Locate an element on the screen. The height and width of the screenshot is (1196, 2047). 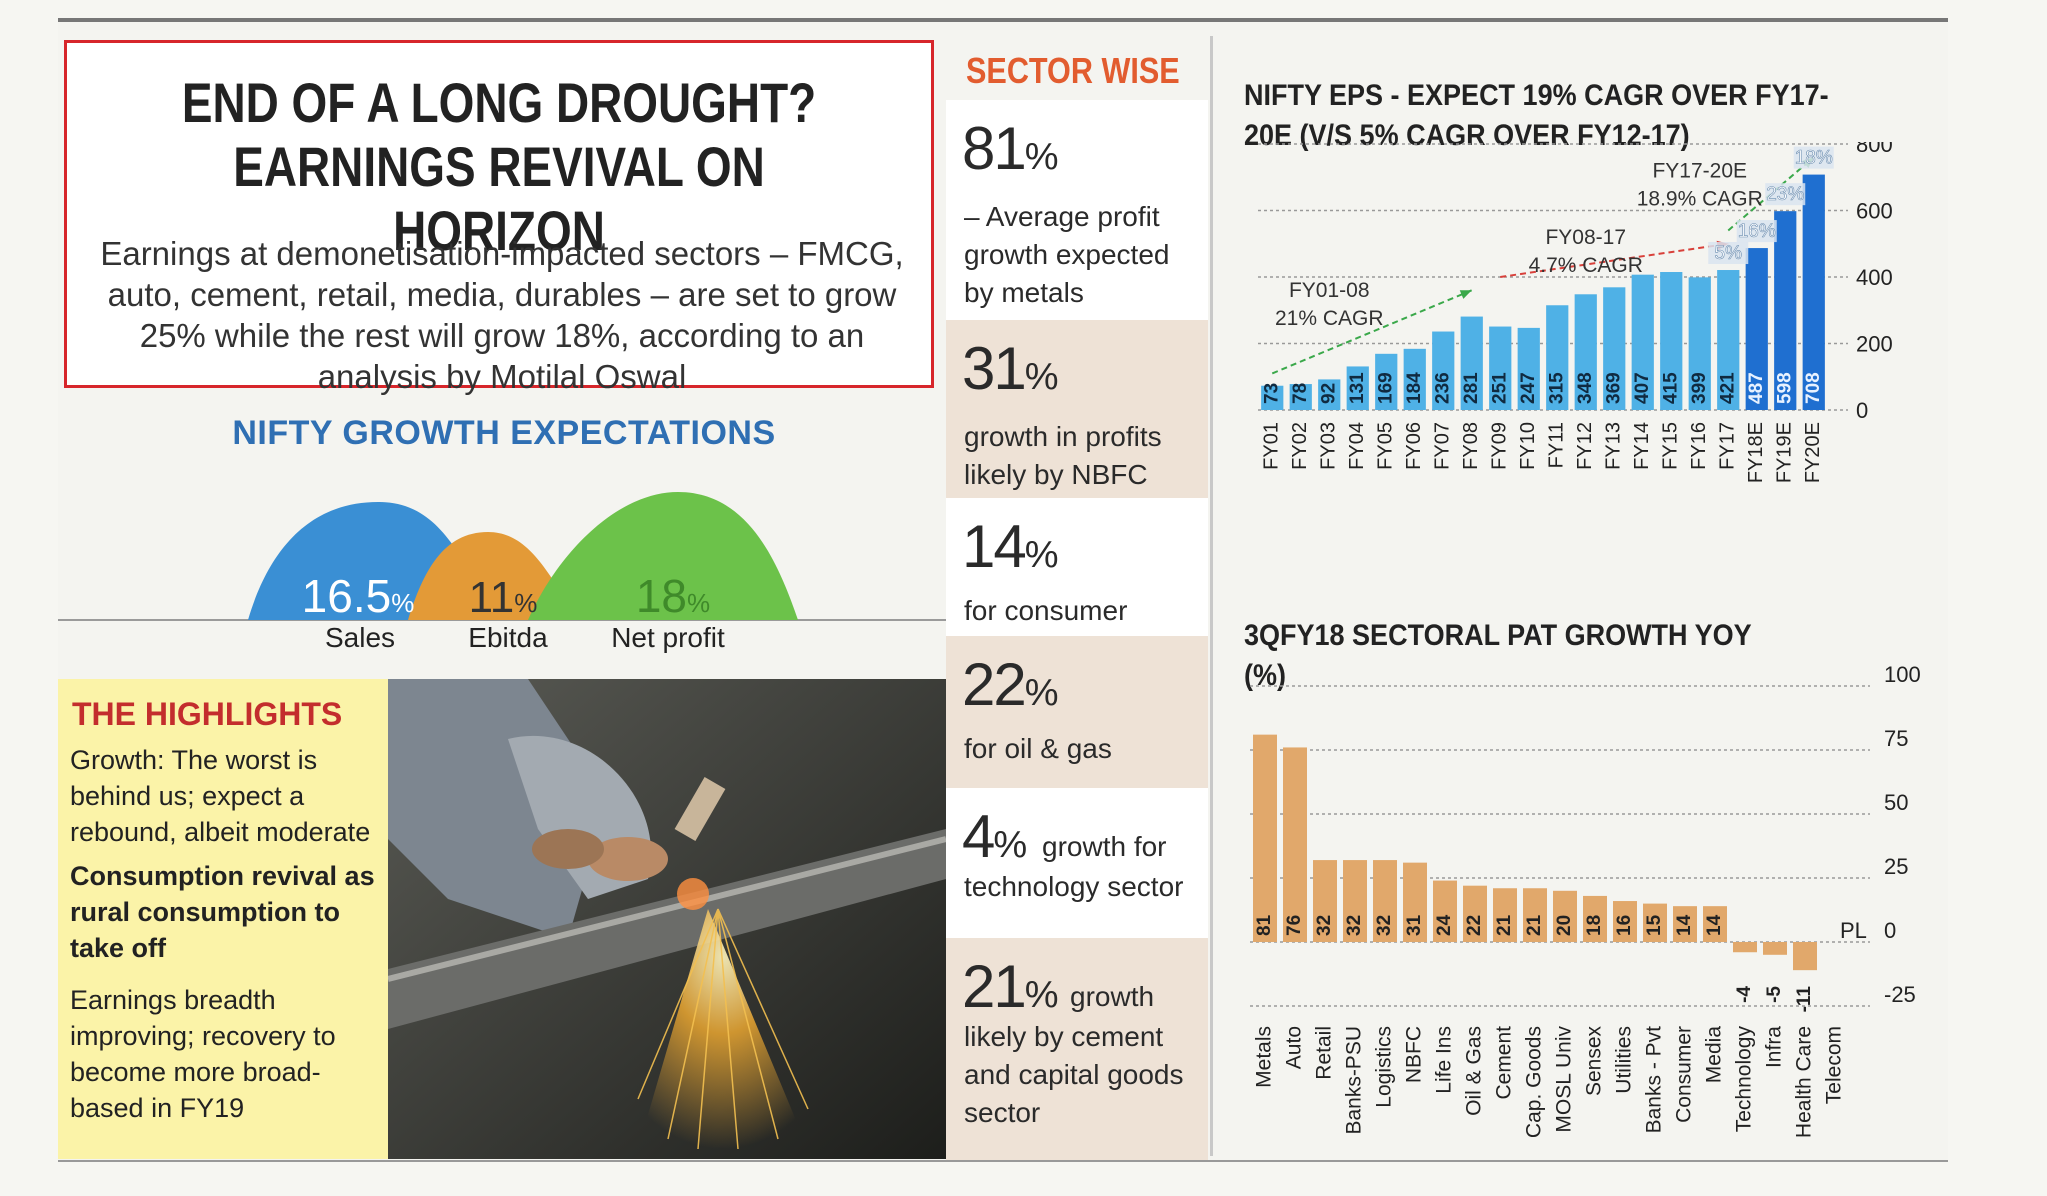
sector-item-oil-gas: 22% for oil & gas is located at coordinates (1077, 712).